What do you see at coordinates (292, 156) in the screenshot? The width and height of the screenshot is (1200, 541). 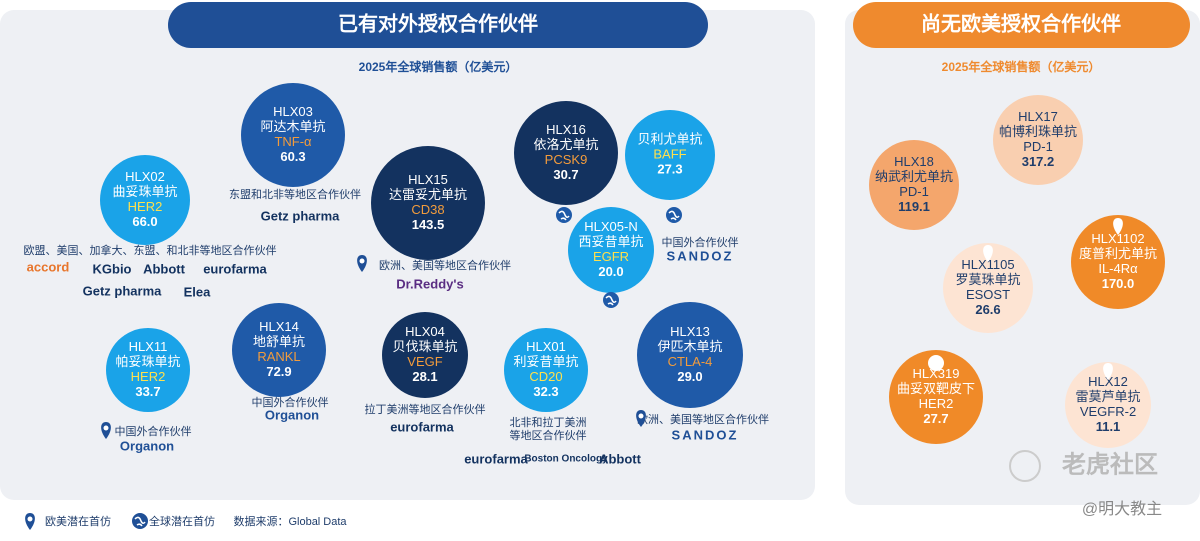 I see `product-sales: 60.3` at bounding box center [292, 156].